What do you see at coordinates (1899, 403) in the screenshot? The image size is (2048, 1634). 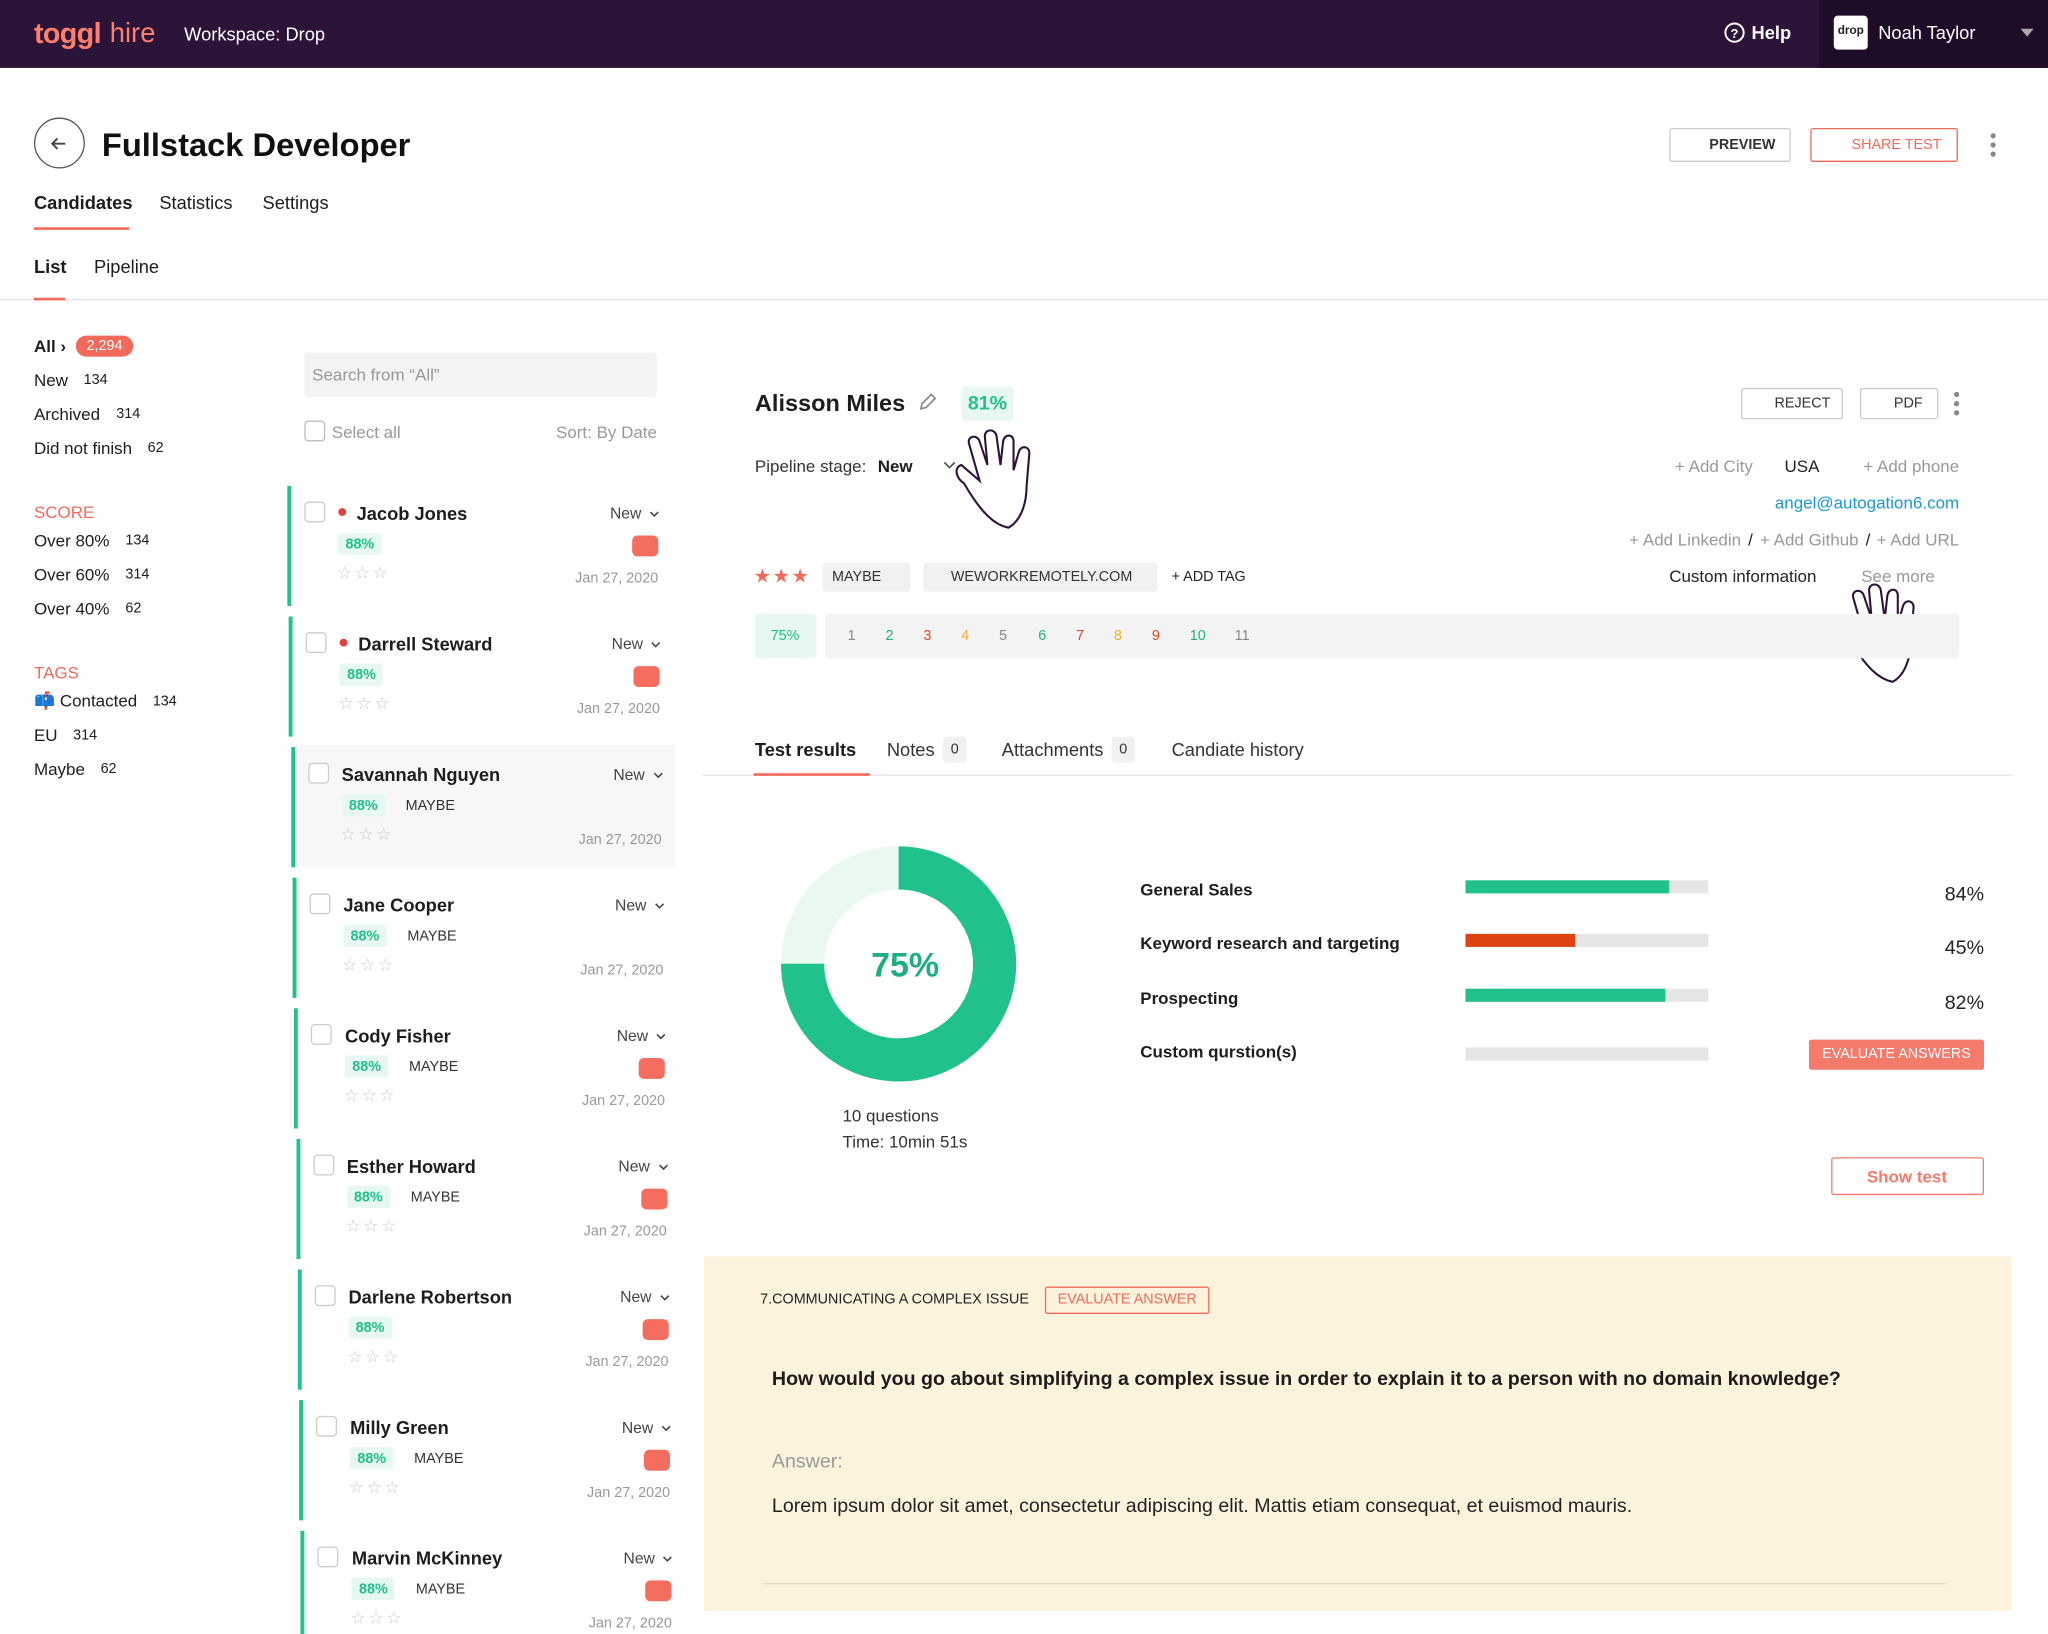 I see `pdf-button` at bounding box center [1899, 403].